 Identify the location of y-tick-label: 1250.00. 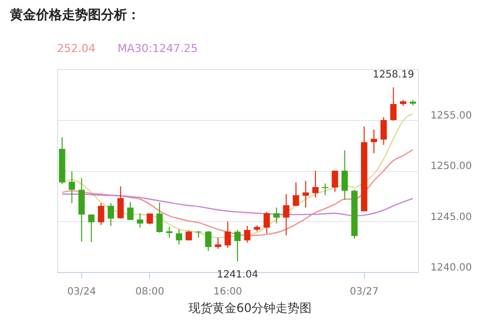
(451, 166).